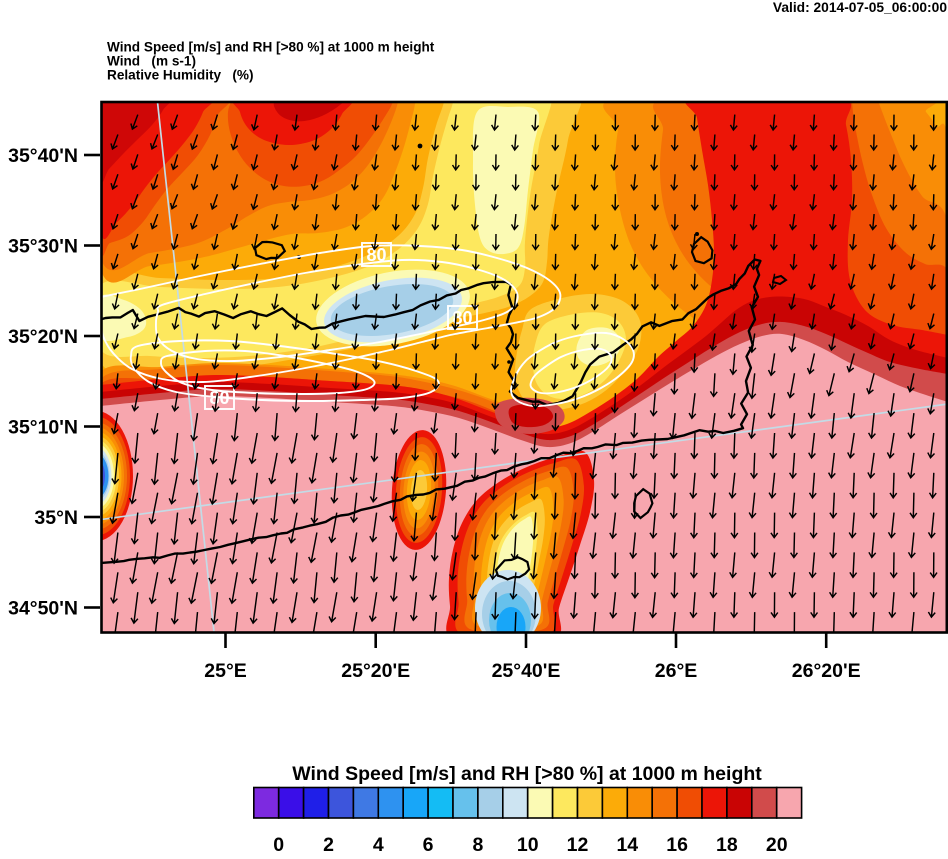 Image resolution: width=948 pixels, height=859 pixels. What do you see at coordinates (860, 7) in the screenshot?
I see `svg-text: Valid: 2014-07-05_06:00:00` at bounding box center [860, 7].